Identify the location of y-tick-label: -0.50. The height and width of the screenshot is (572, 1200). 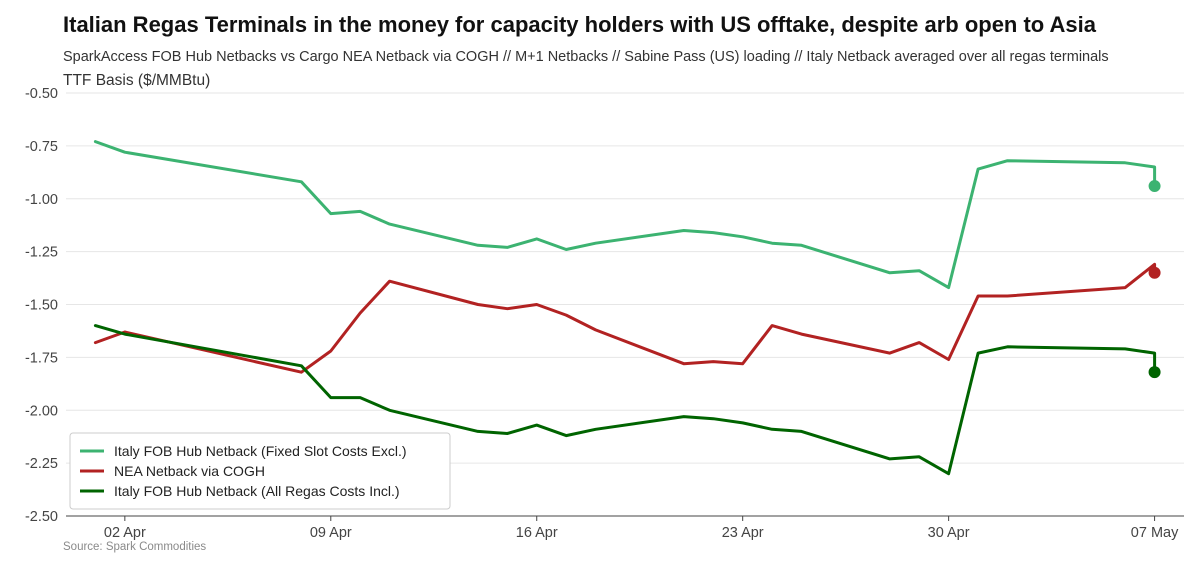
(41, 94).